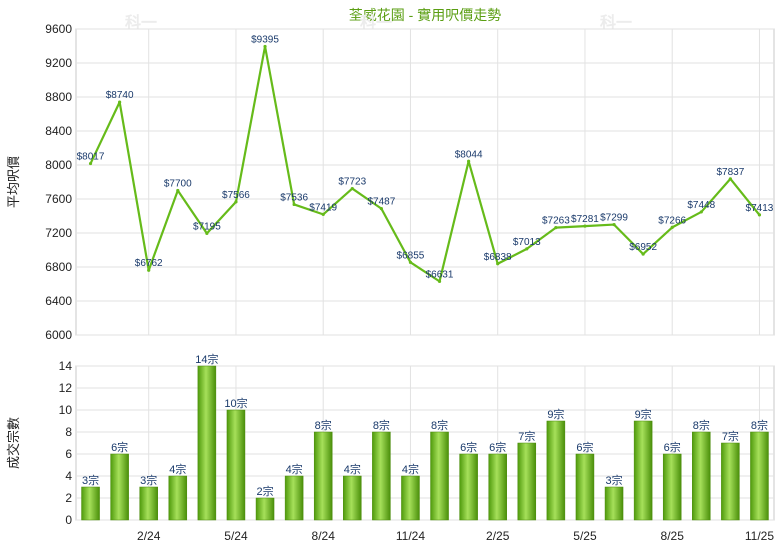 The height and width of the screenshot is (550, 780). Describe the element at coordinates (498, 536) in the screenshot. I see `x-tick-label: 2/25` at that location.